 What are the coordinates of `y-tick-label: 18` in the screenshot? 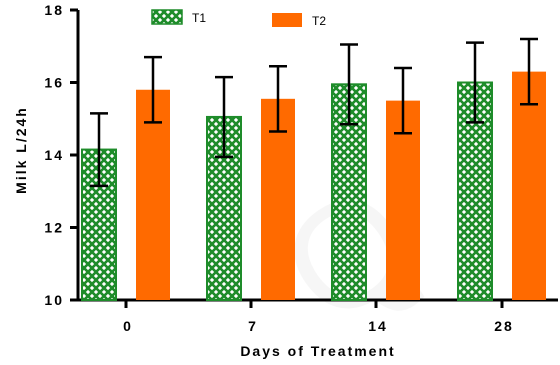 It's located at (54, 10).